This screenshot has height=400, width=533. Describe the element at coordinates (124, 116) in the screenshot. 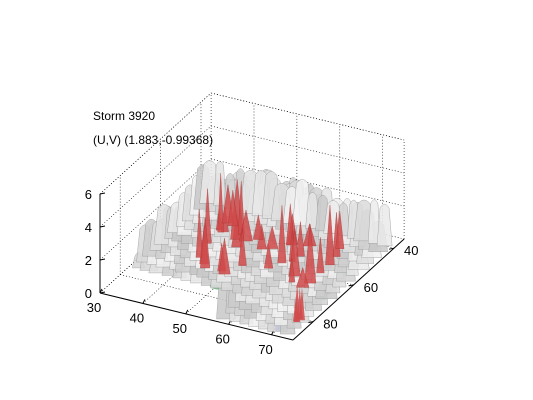

I see `chart-title: Storm 3920` at that location.